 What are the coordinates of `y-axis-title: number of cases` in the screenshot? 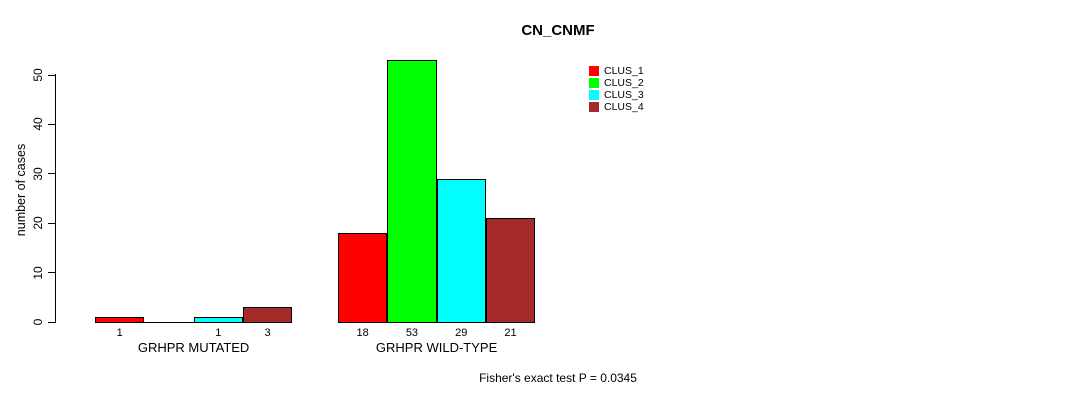 It's located at (21, 190).